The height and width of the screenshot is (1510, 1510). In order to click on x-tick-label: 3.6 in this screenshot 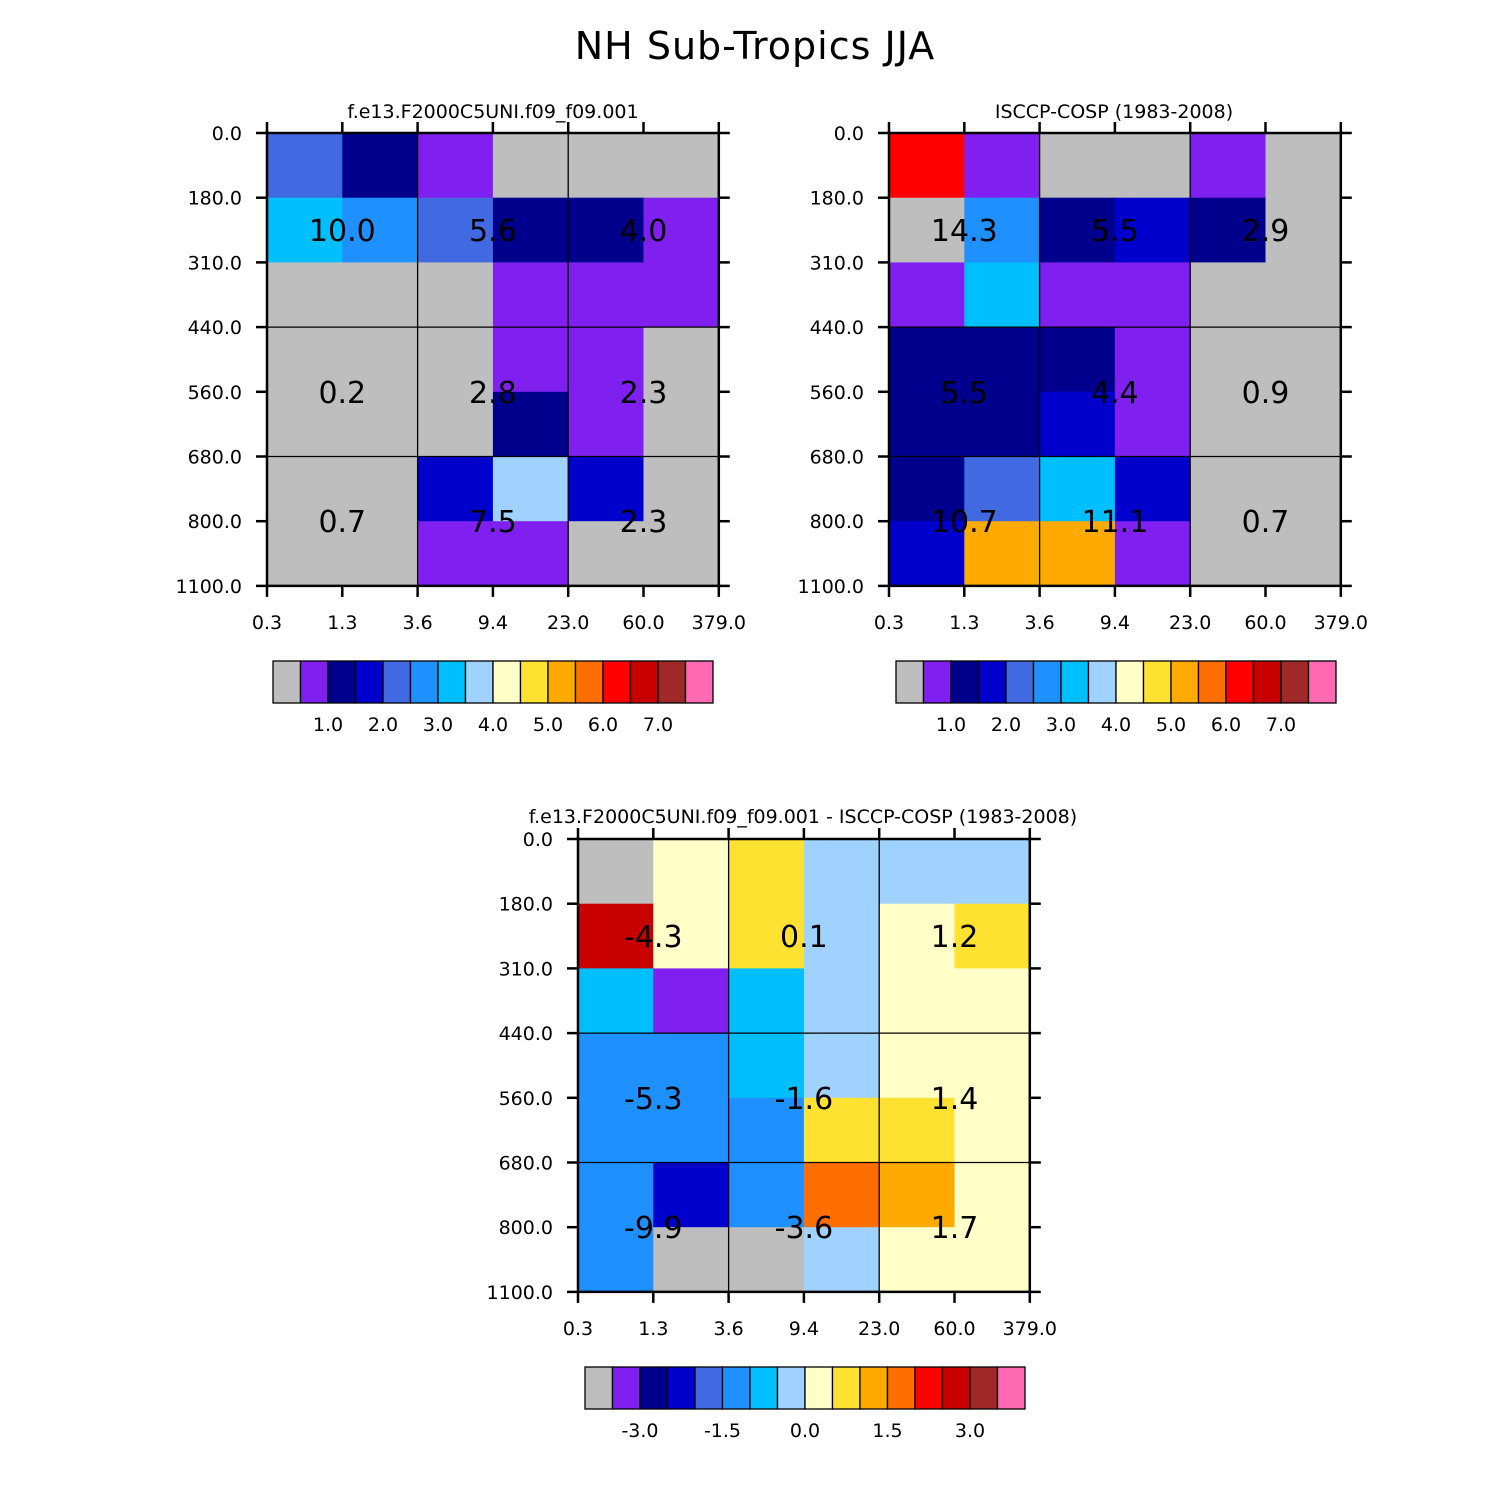, I will do `click(417, 623)`.